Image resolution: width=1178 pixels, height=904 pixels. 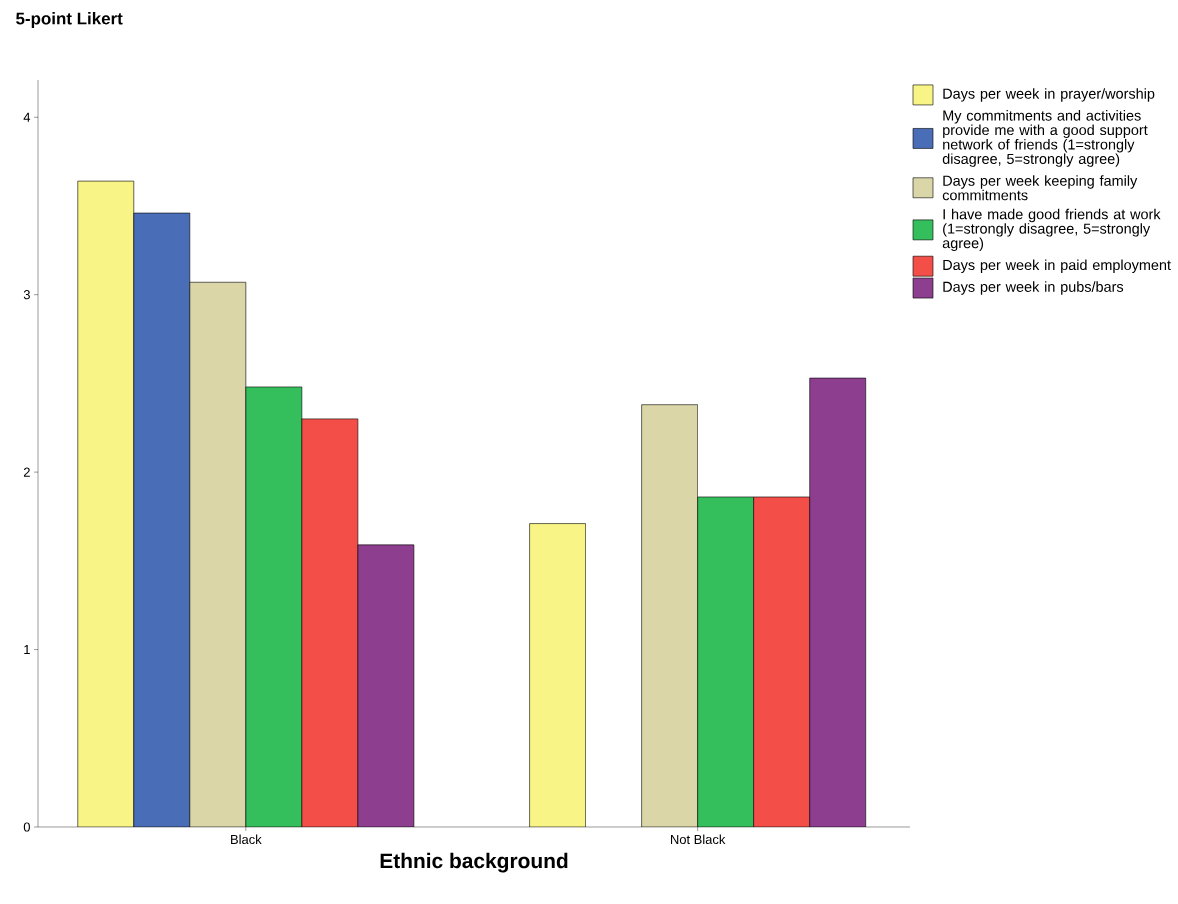 I want to click on legend-label: Days per week in prayer/worship, so click(x=1049, y=95).